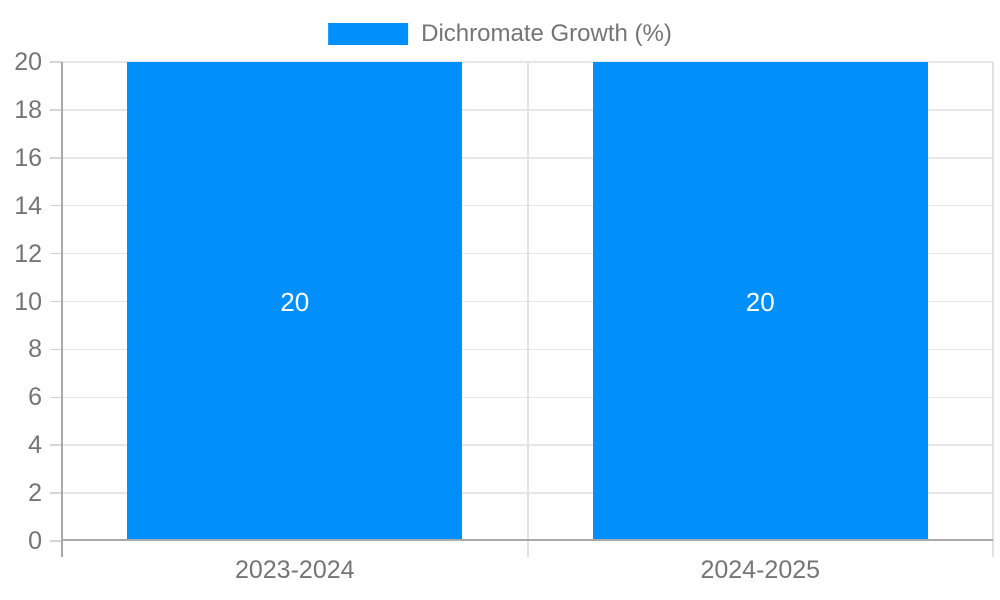 The width and height of the screenshot is (1000, 600). I want to click on y-tick-label: 10, so click(28, 301).